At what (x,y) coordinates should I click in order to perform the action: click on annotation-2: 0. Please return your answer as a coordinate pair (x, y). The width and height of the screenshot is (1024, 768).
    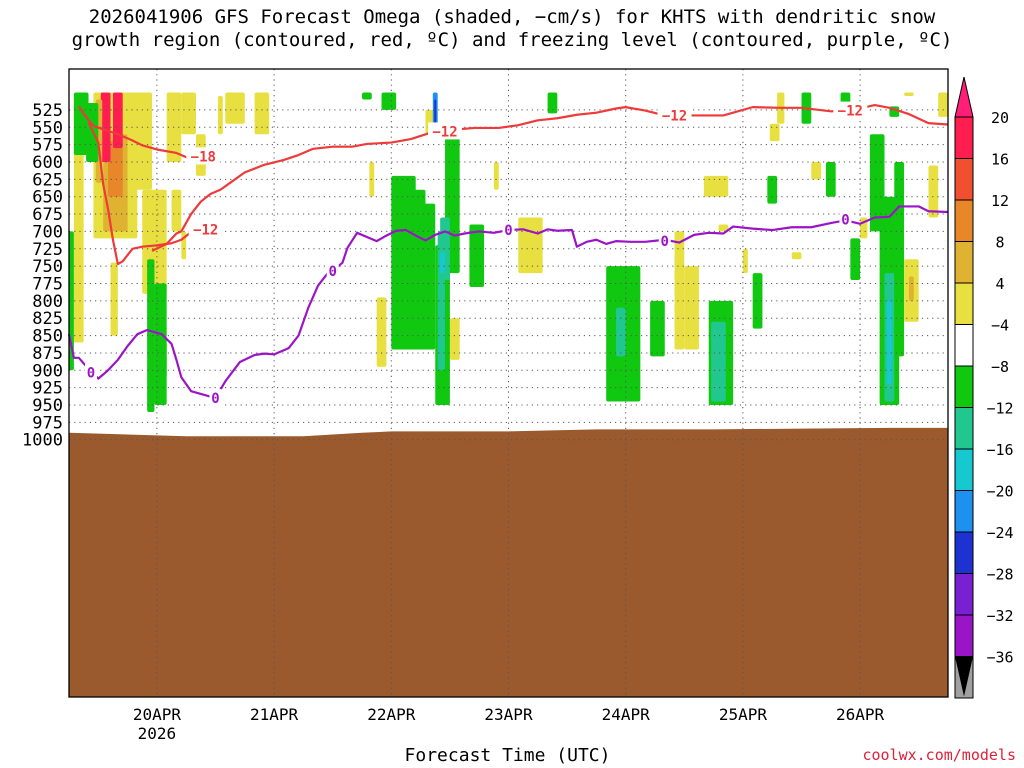
    Looking at the image, I should click on (508, 231).